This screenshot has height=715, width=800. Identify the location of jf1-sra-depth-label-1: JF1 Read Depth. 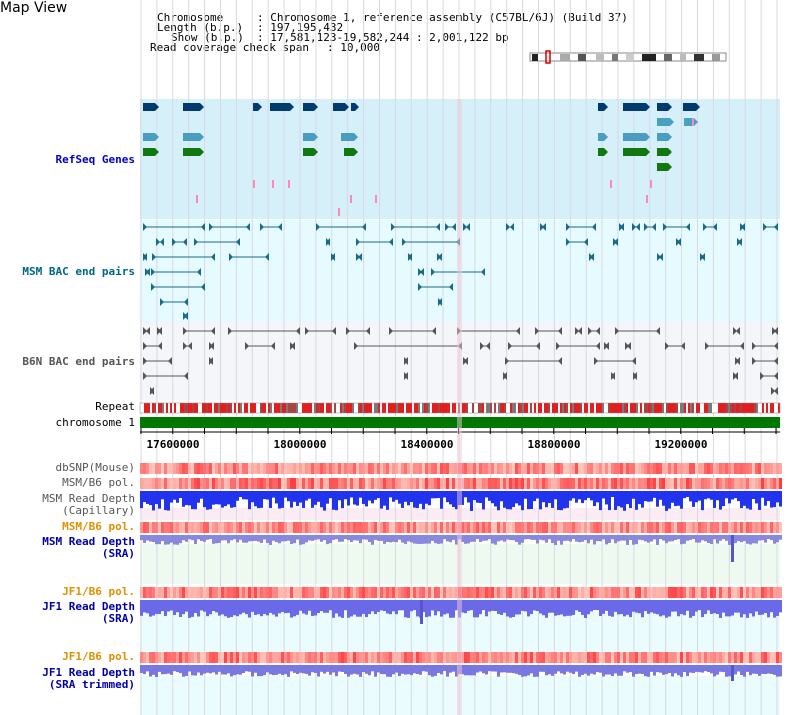
(88, 606).